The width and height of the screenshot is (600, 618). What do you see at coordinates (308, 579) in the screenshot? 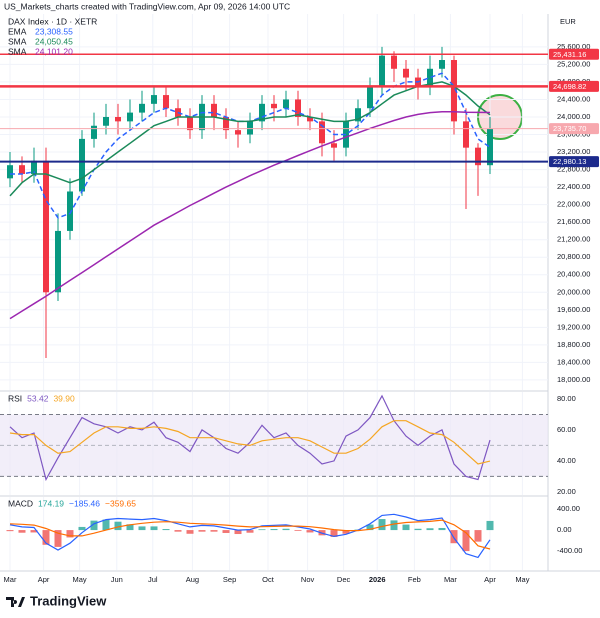
I see `x-tick-label: Nov` at bounding box center [308, 579].